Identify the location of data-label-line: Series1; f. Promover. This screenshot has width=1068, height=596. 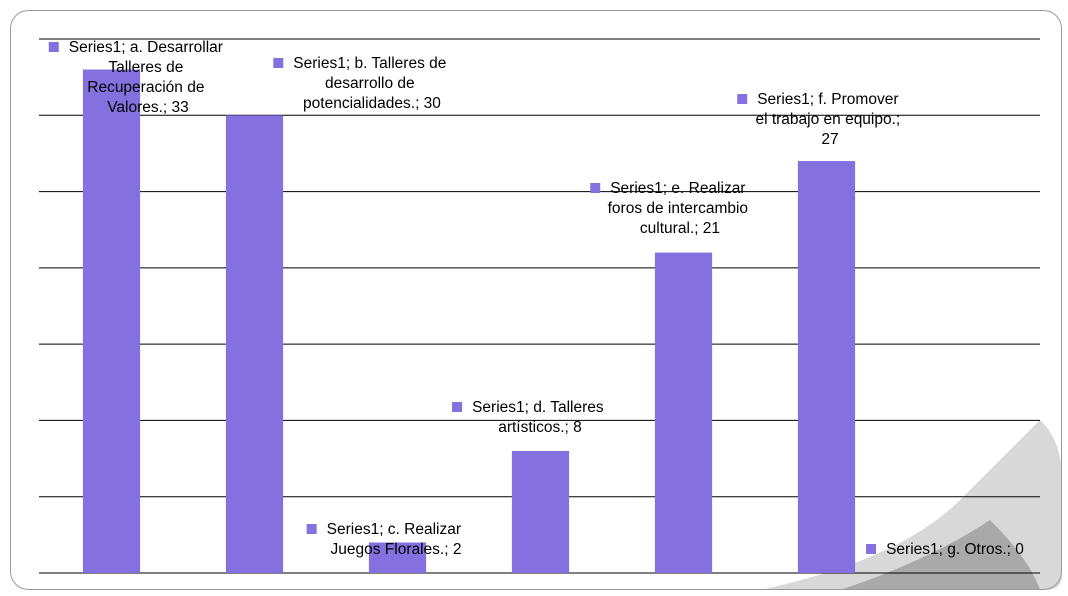
(830, 99).